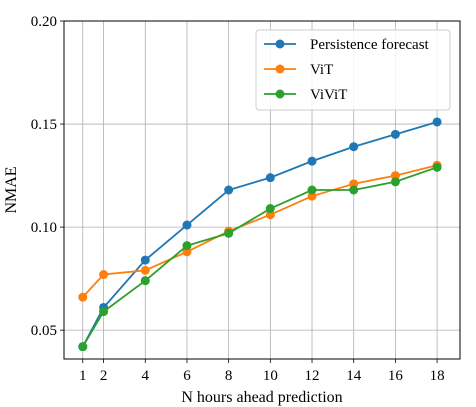  I want to click on legend-item: Persistence forecast, so click(347, 45).